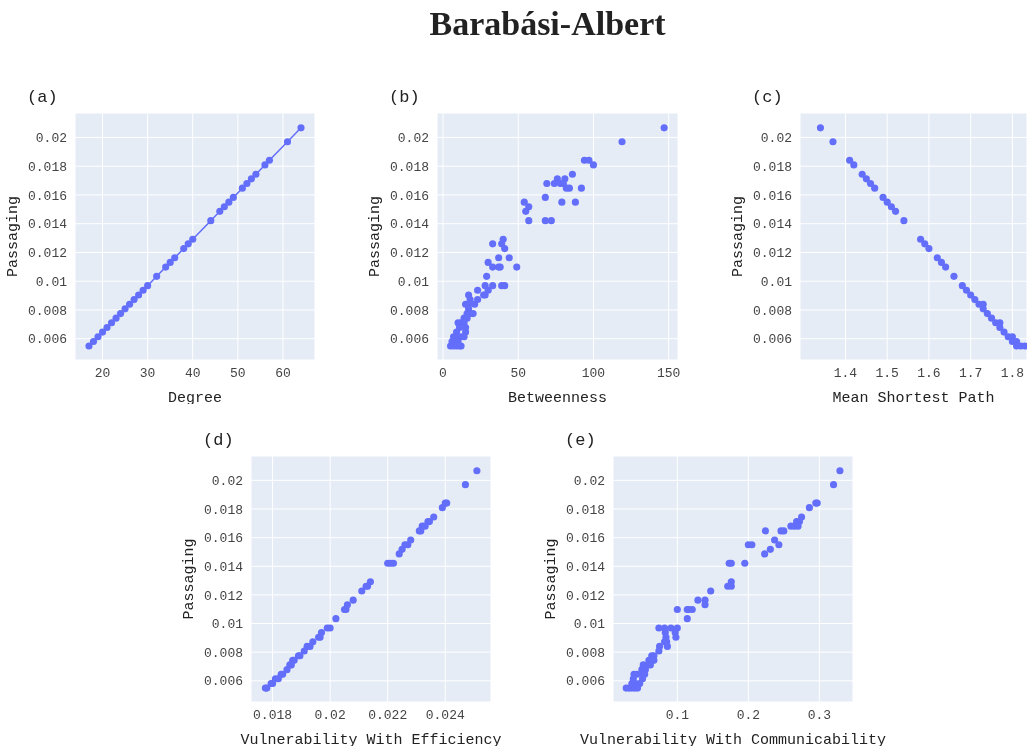  I want to click on x-tick-label: 40, so click(192, 374).